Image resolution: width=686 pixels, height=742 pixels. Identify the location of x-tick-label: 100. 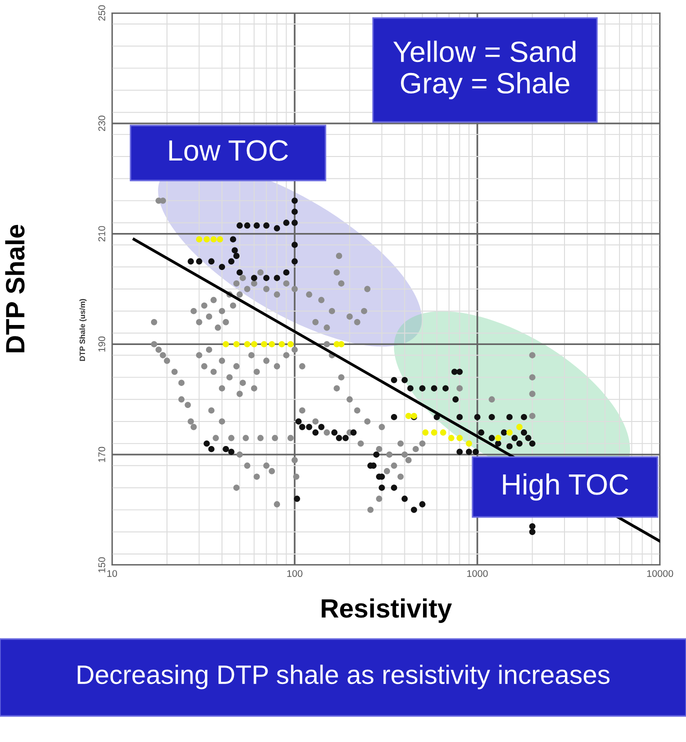
(294, 573).